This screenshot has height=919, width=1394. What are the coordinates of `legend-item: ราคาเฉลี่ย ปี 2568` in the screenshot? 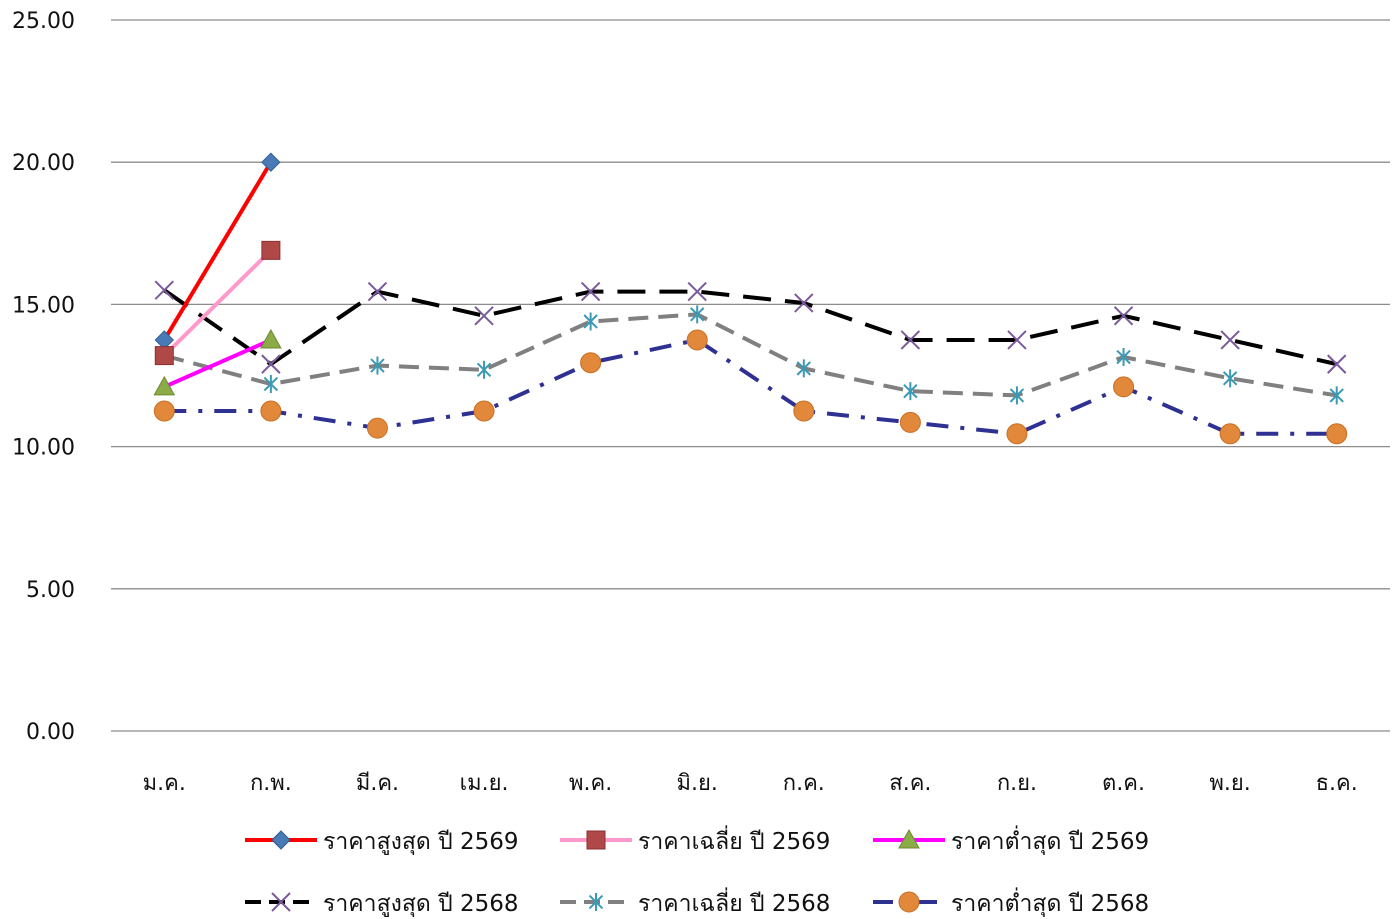 It's located at (695, 902).